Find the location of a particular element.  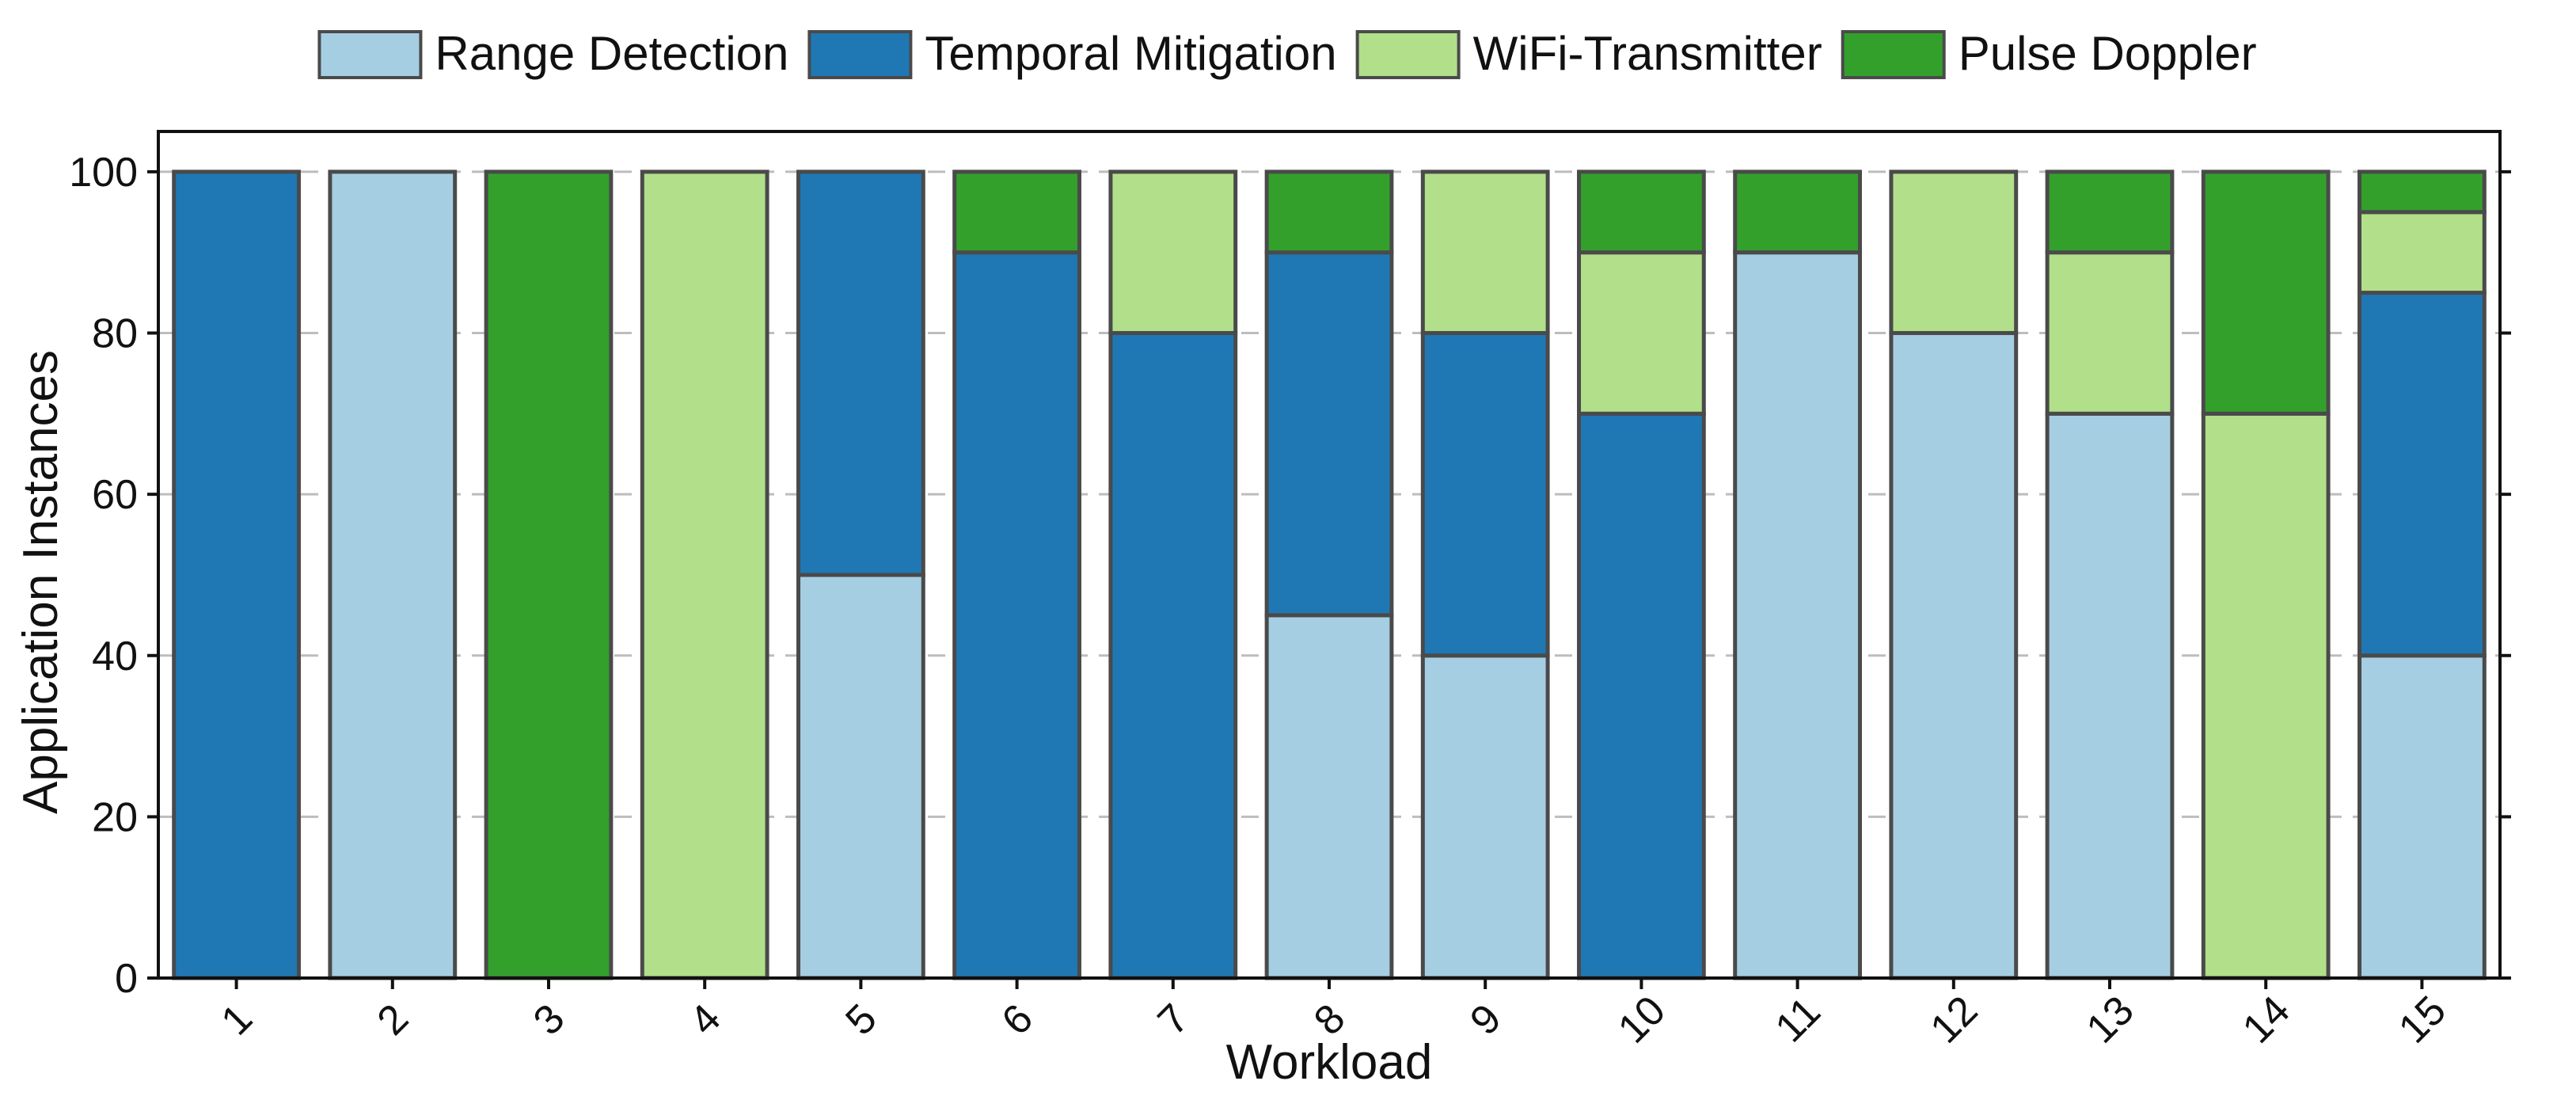

legend-label: Pulse Doppler is located at coordinates (2108, 53).